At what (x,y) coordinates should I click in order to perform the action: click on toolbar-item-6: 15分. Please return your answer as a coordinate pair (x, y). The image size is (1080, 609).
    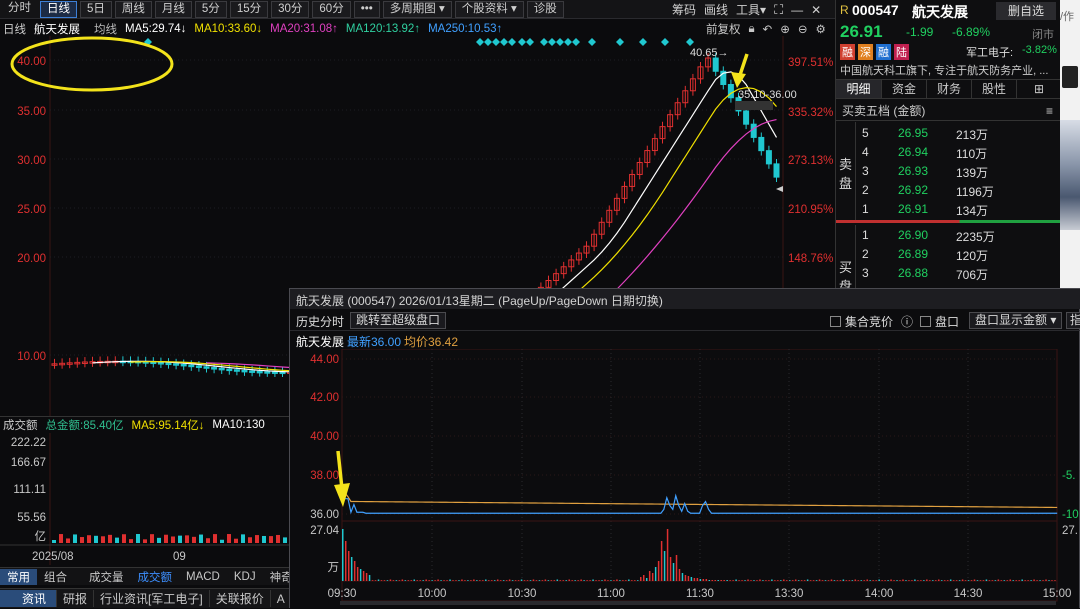
    Looking at the image, I should click on (249, 9).